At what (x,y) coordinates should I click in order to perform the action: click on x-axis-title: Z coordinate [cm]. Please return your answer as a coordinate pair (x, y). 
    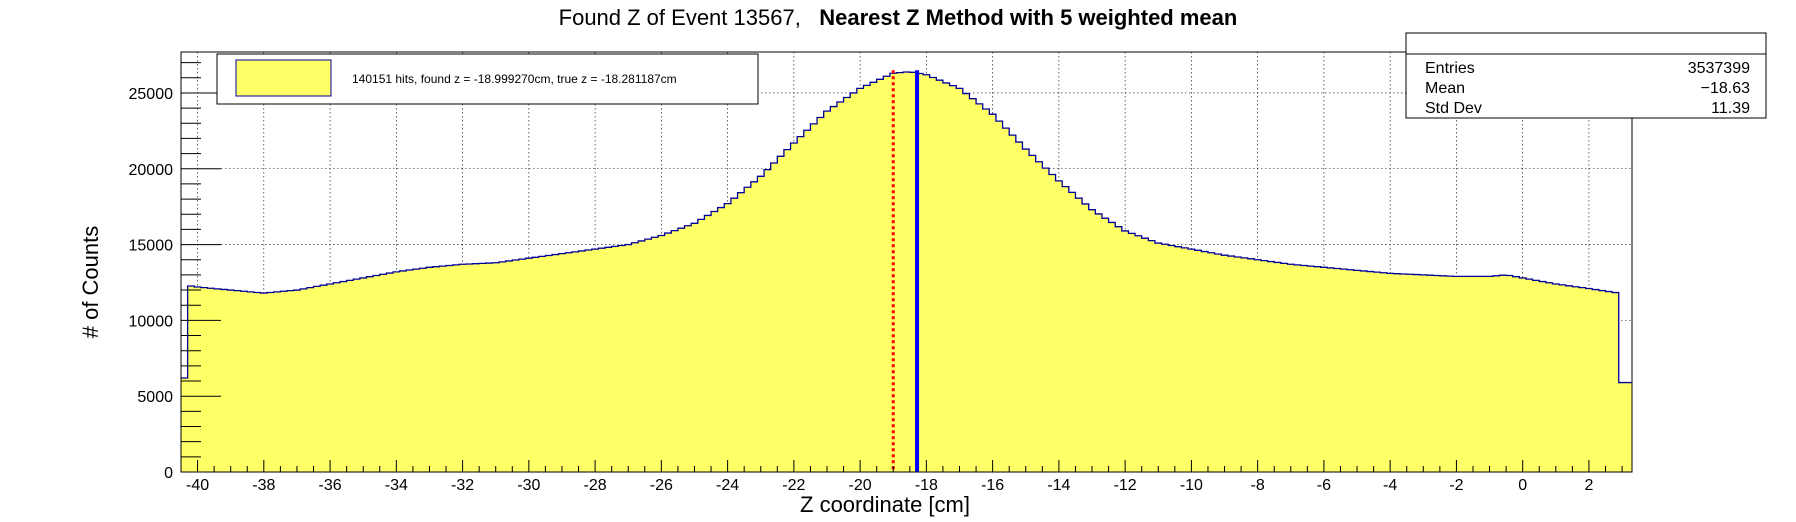
    Looking at the image, I should click on (885, 504).